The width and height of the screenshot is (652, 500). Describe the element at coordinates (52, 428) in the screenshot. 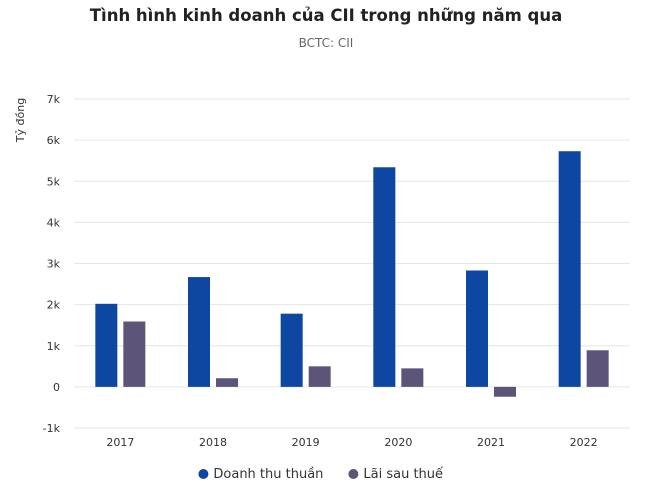

I see `y-tick-label: -1k` at that location.